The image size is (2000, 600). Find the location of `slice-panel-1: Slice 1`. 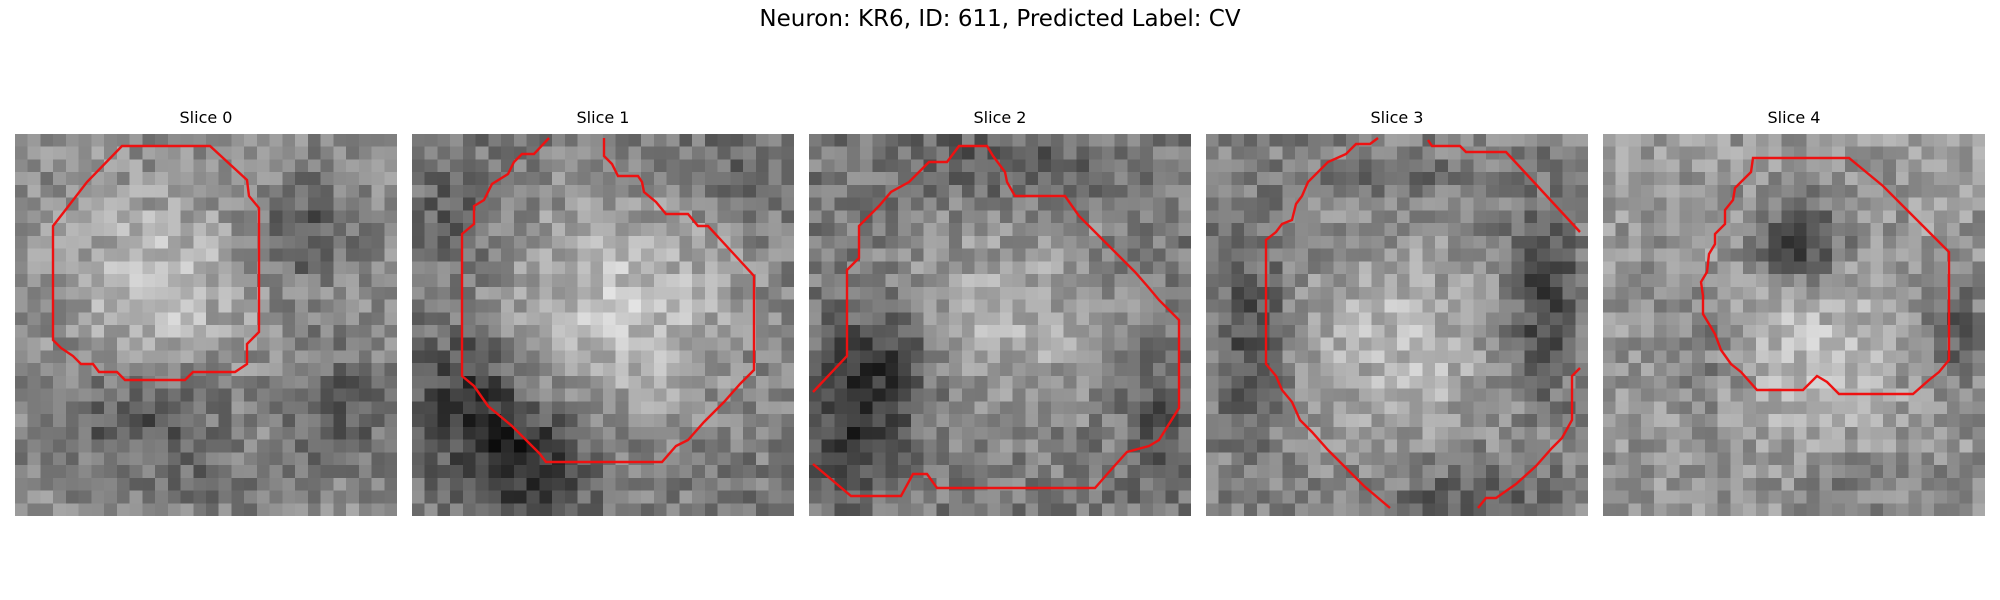

slice-panel-1: Slice 1 is located at coordinates (603, 312).